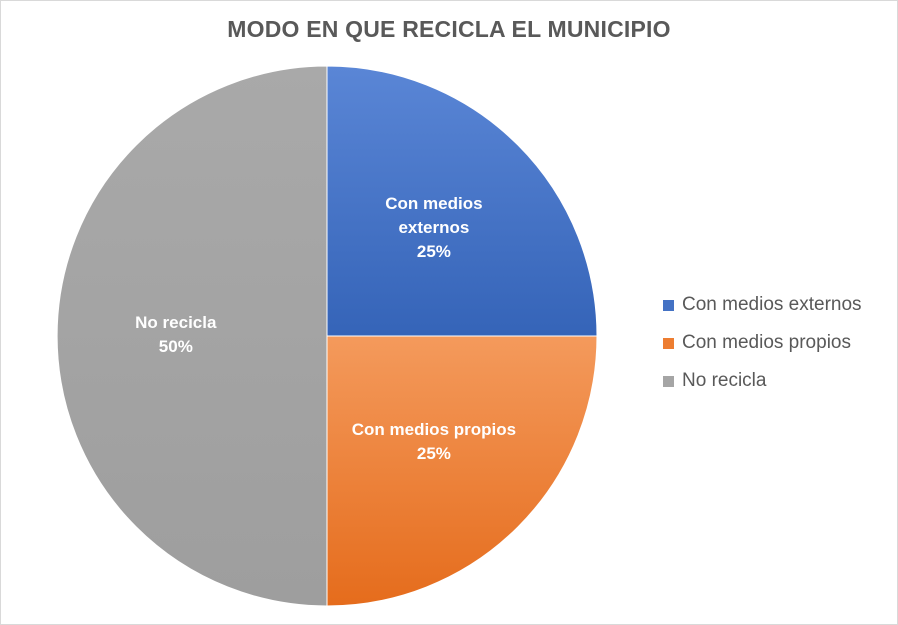 Image resolution: width=898 pixels, height=625 pixels. What do you see at coordinates (176, 334) in the screenshot?
I see `data-label-no-recicla: No recicla 50%` at bounding box center [176, 334].